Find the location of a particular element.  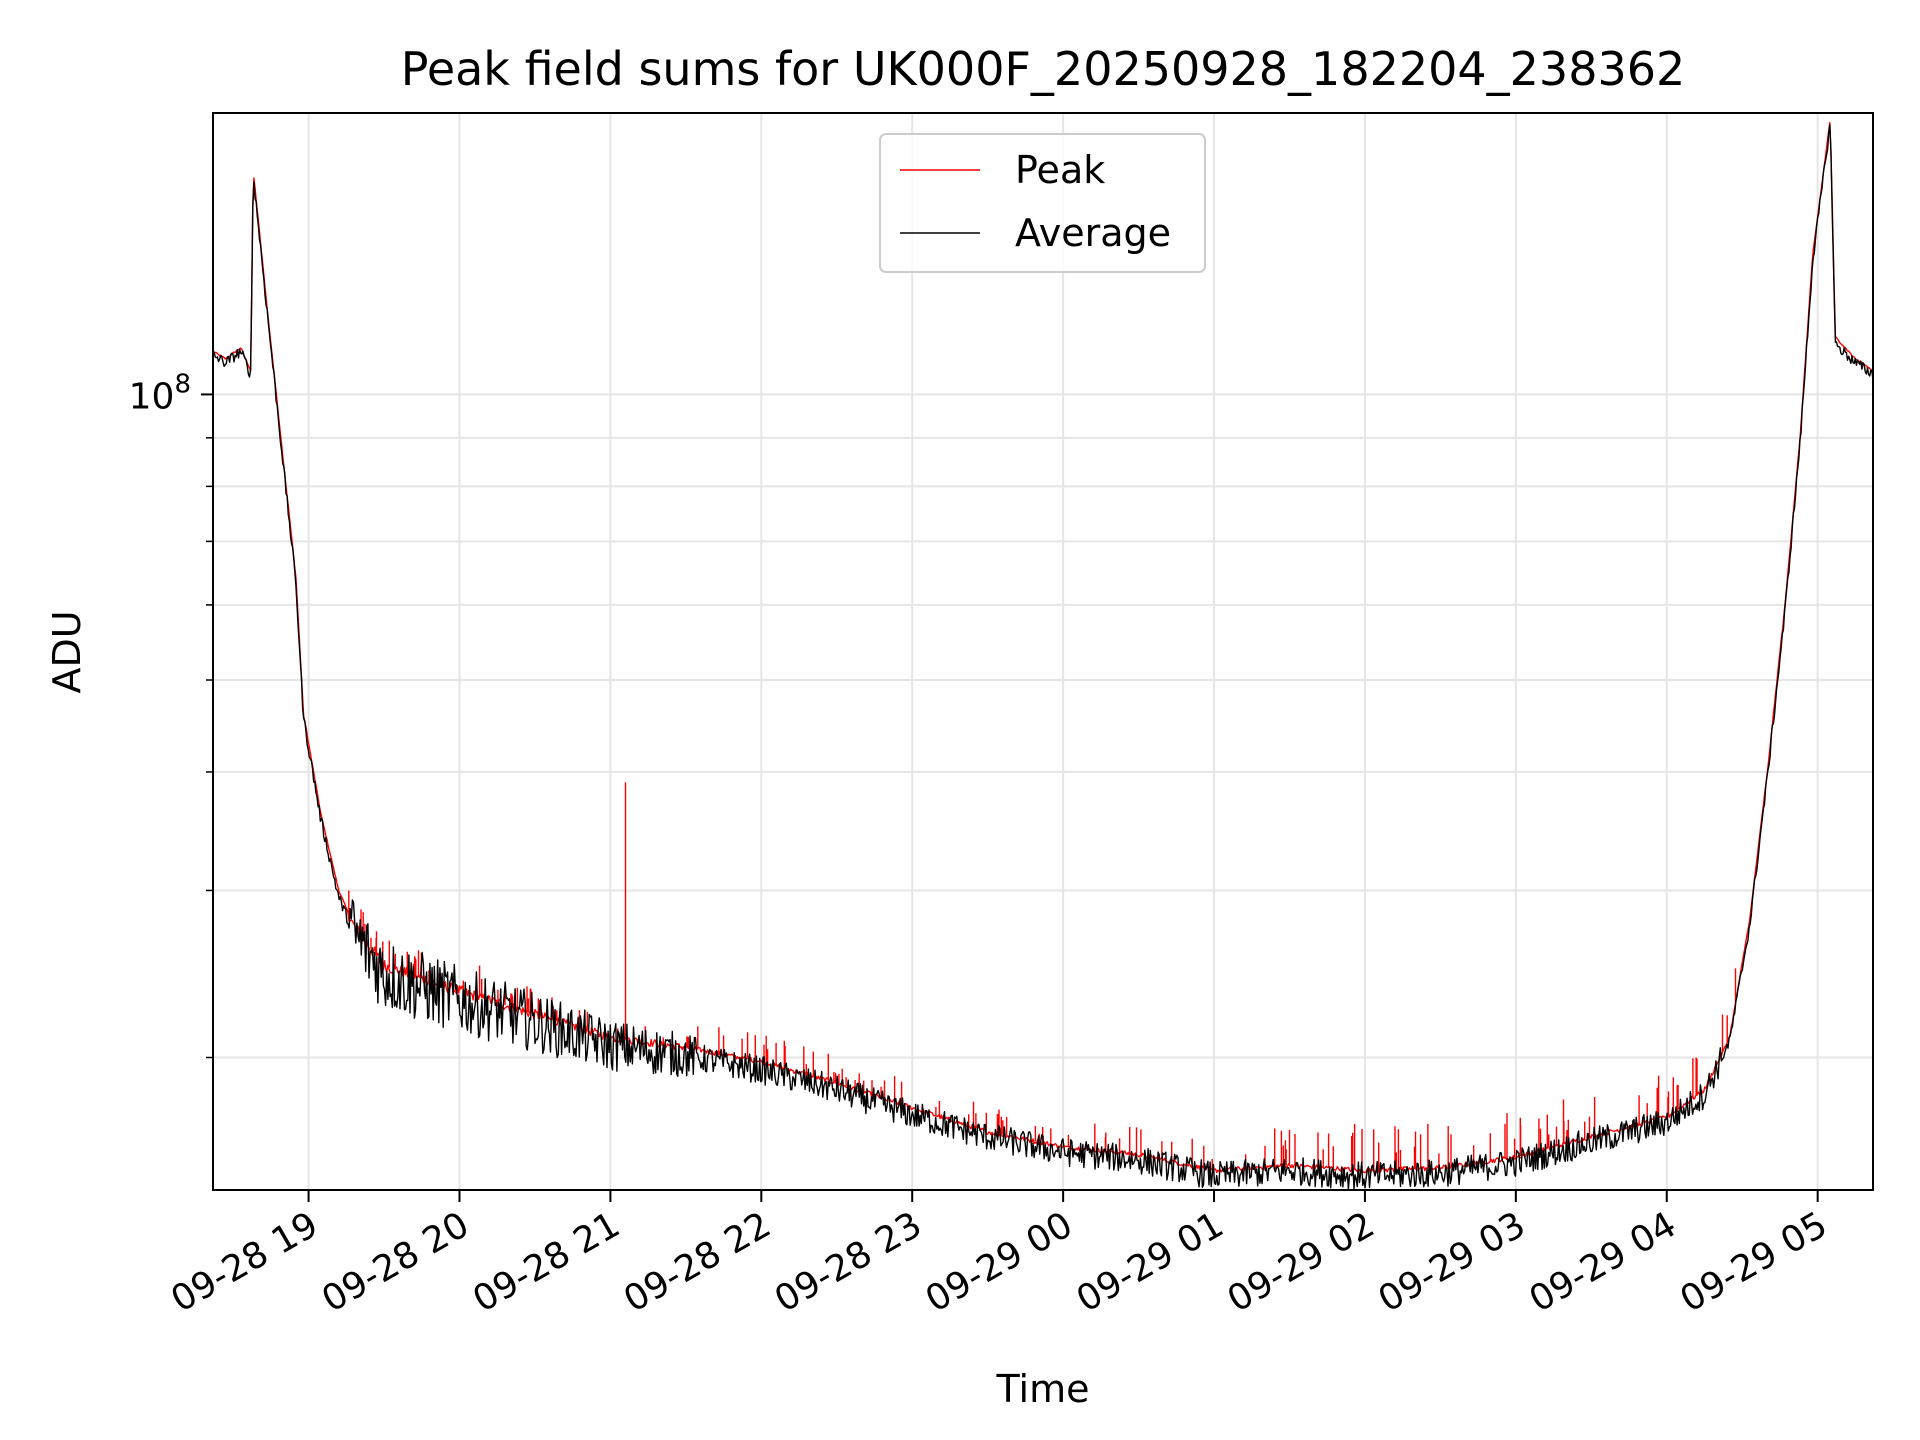

legend-label-average: Average is located at coordinates (1093, 233).